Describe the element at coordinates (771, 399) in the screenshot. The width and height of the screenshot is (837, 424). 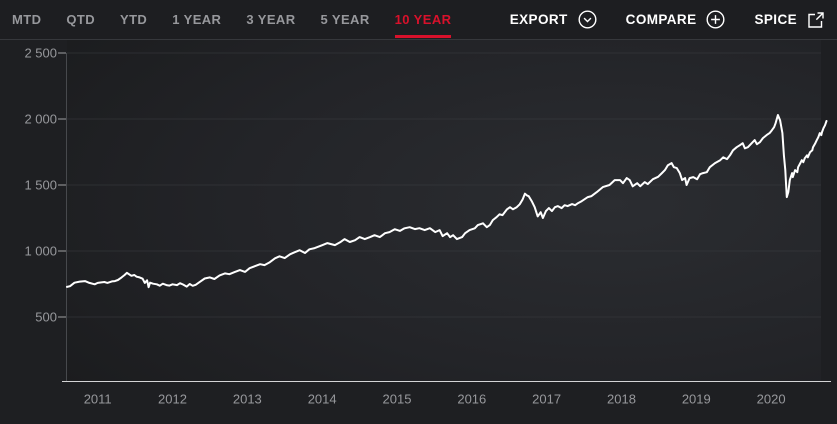
I see `x-tick-label-2020: 2020` at that location.